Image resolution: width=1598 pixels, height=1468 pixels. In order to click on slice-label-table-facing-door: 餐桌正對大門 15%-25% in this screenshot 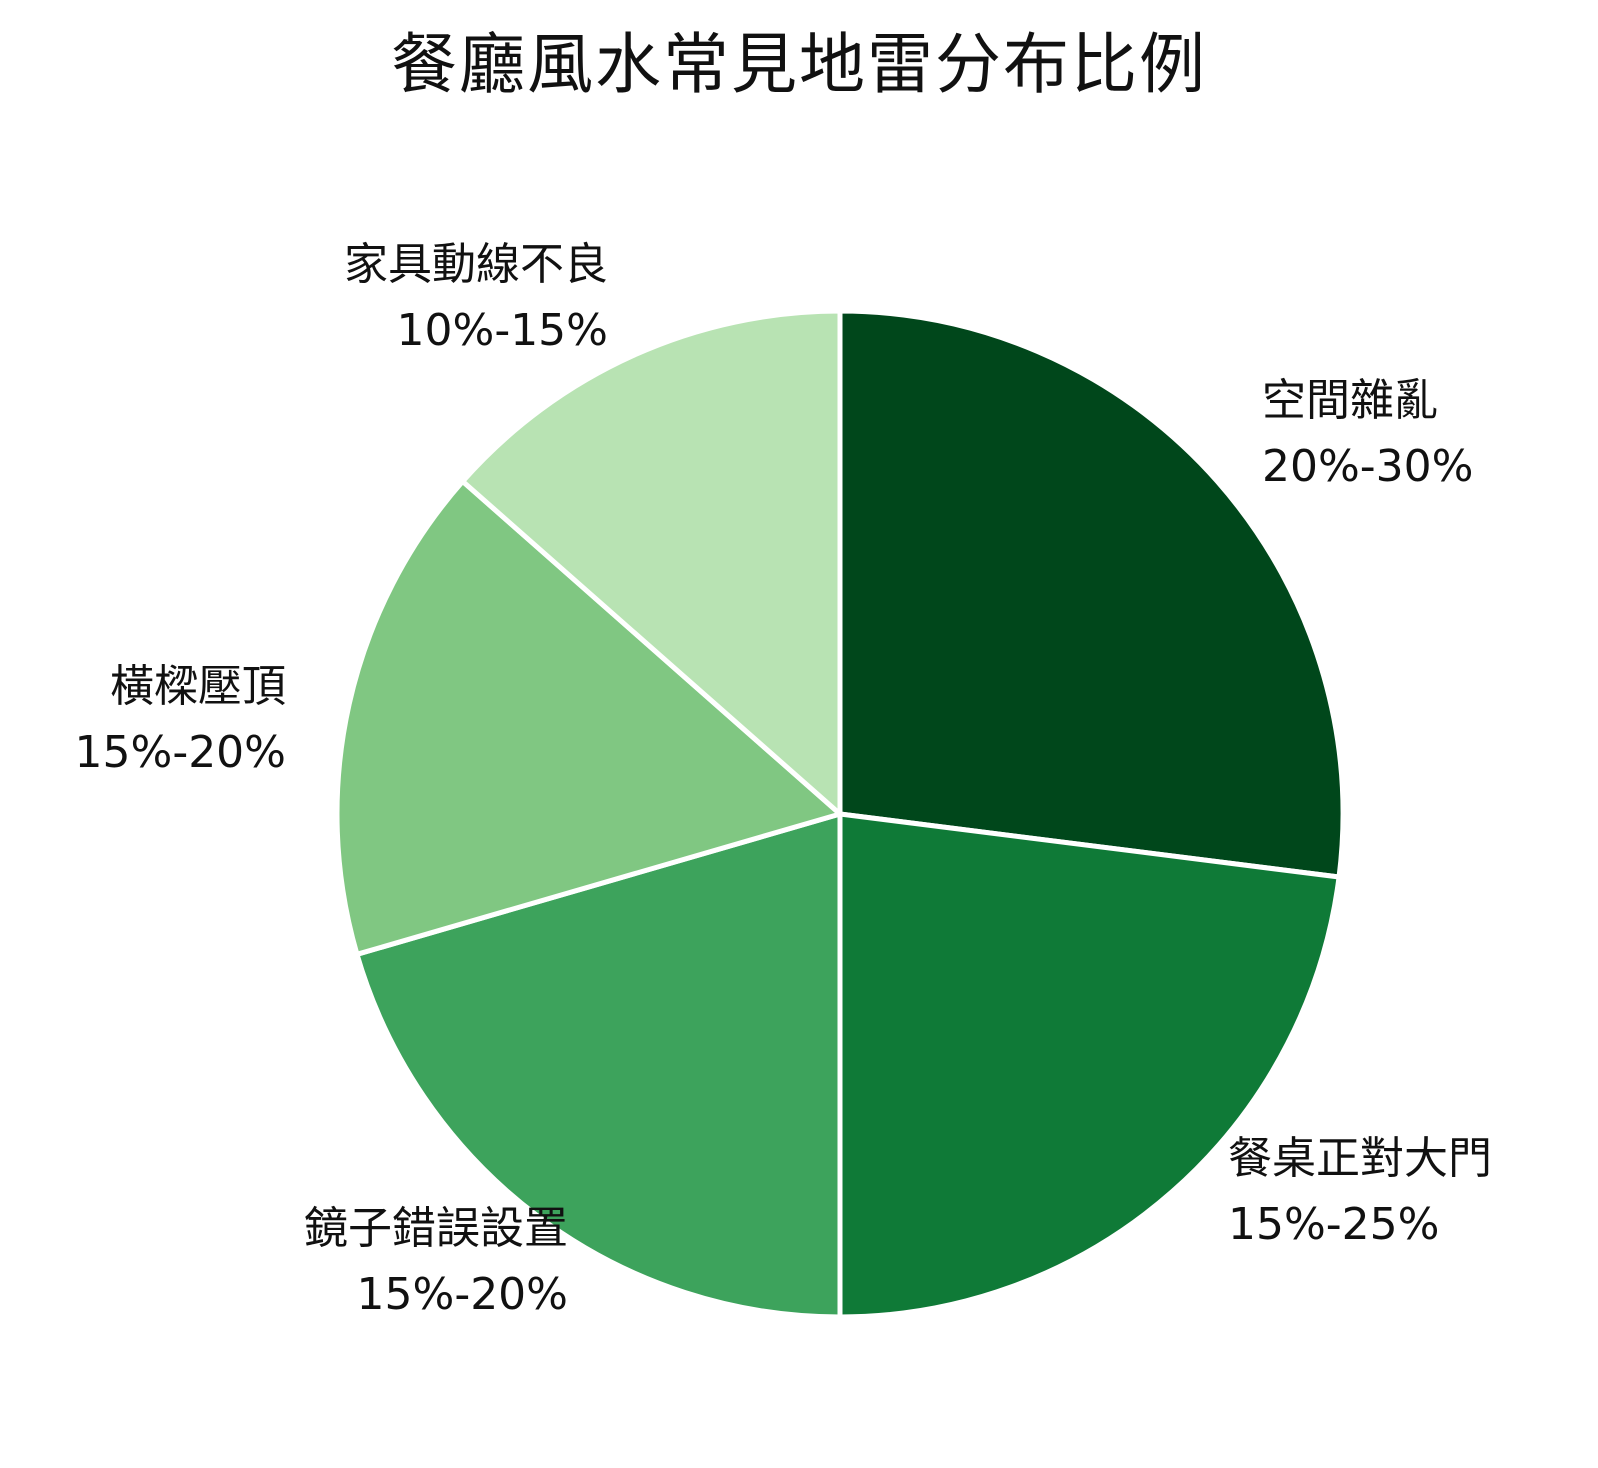, I will do `click(1360, 1192)`.